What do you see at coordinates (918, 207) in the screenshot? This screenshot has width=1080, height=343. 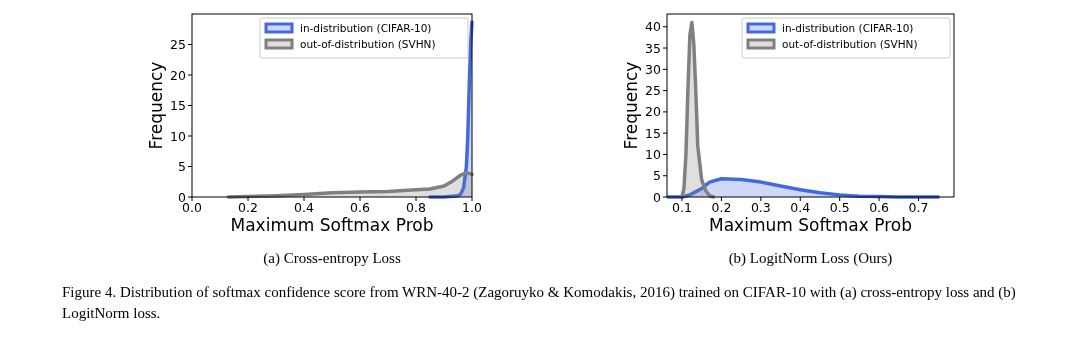 I see `x-tick-label: 0.7` at bounding box center [918, 207].